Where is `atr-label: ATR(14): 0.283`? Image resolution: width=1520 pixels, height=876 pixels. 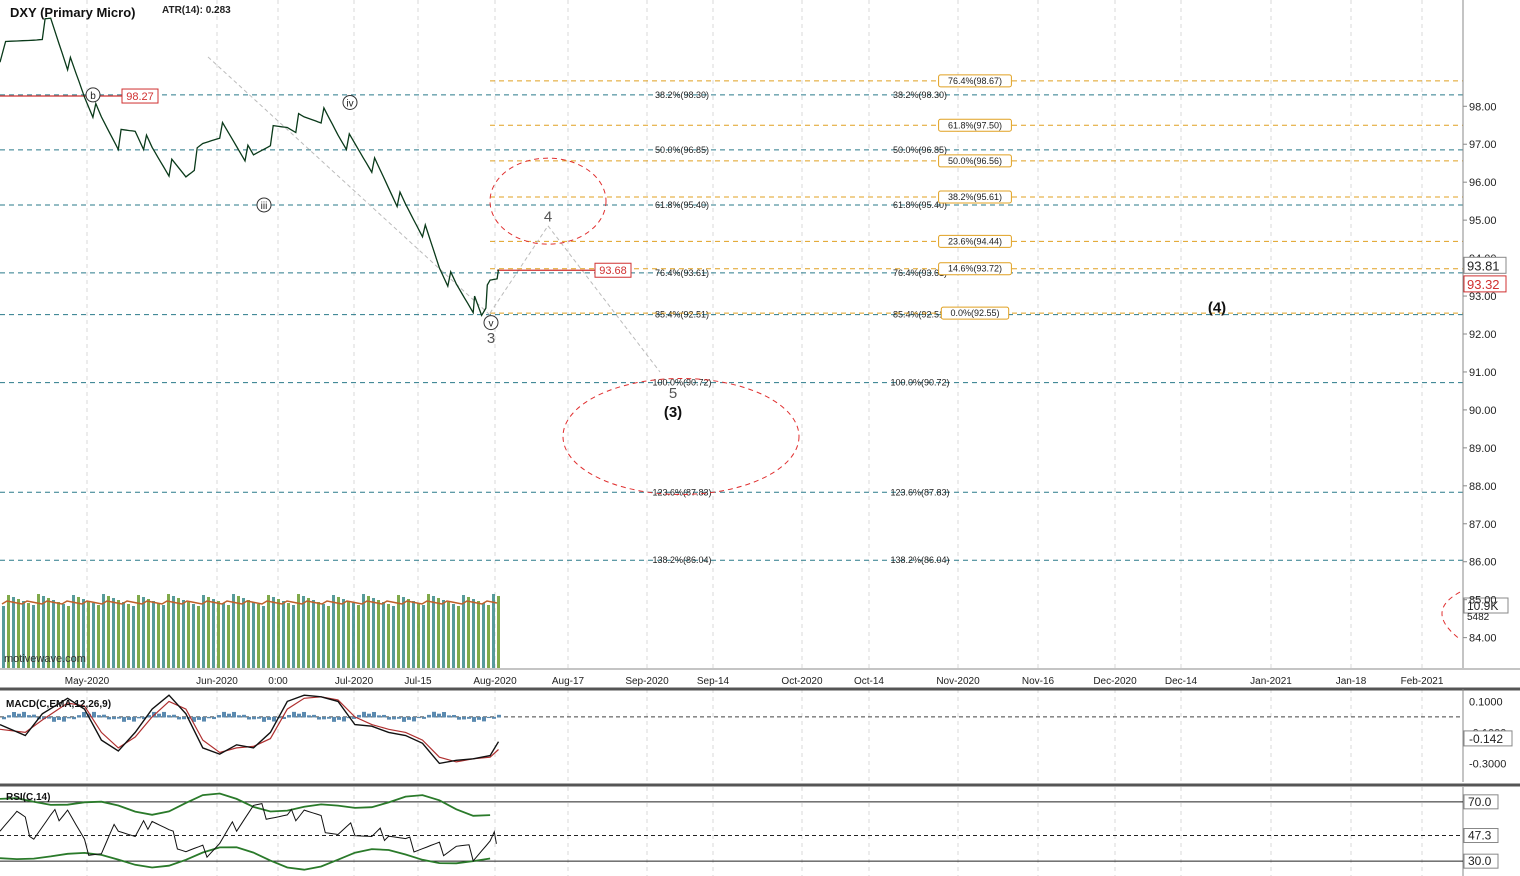
atr-label: ATR(14): 0.283 is located at coordinates (196, 10).